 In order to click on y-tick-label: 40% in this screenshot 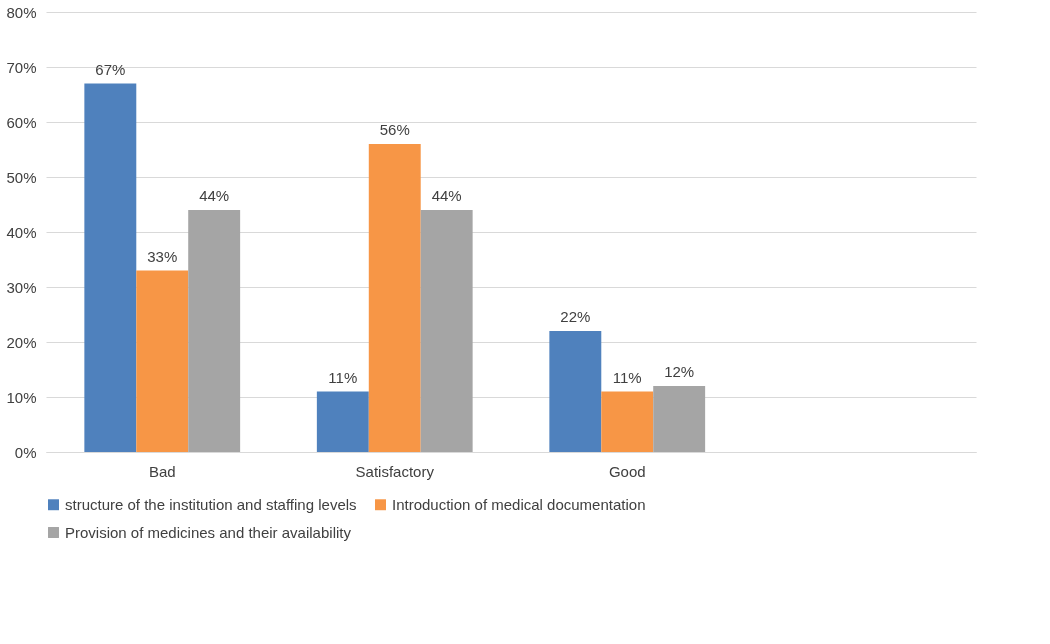, I will do `click(21, 232)`.